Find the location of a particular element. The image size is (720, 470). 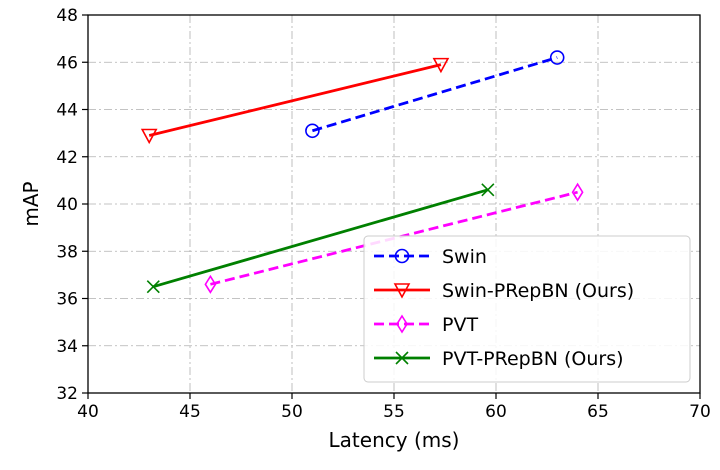

y-tick-labels: 32 34 36 38 40 42 44 46 48 is located at coordinates (67, 205).